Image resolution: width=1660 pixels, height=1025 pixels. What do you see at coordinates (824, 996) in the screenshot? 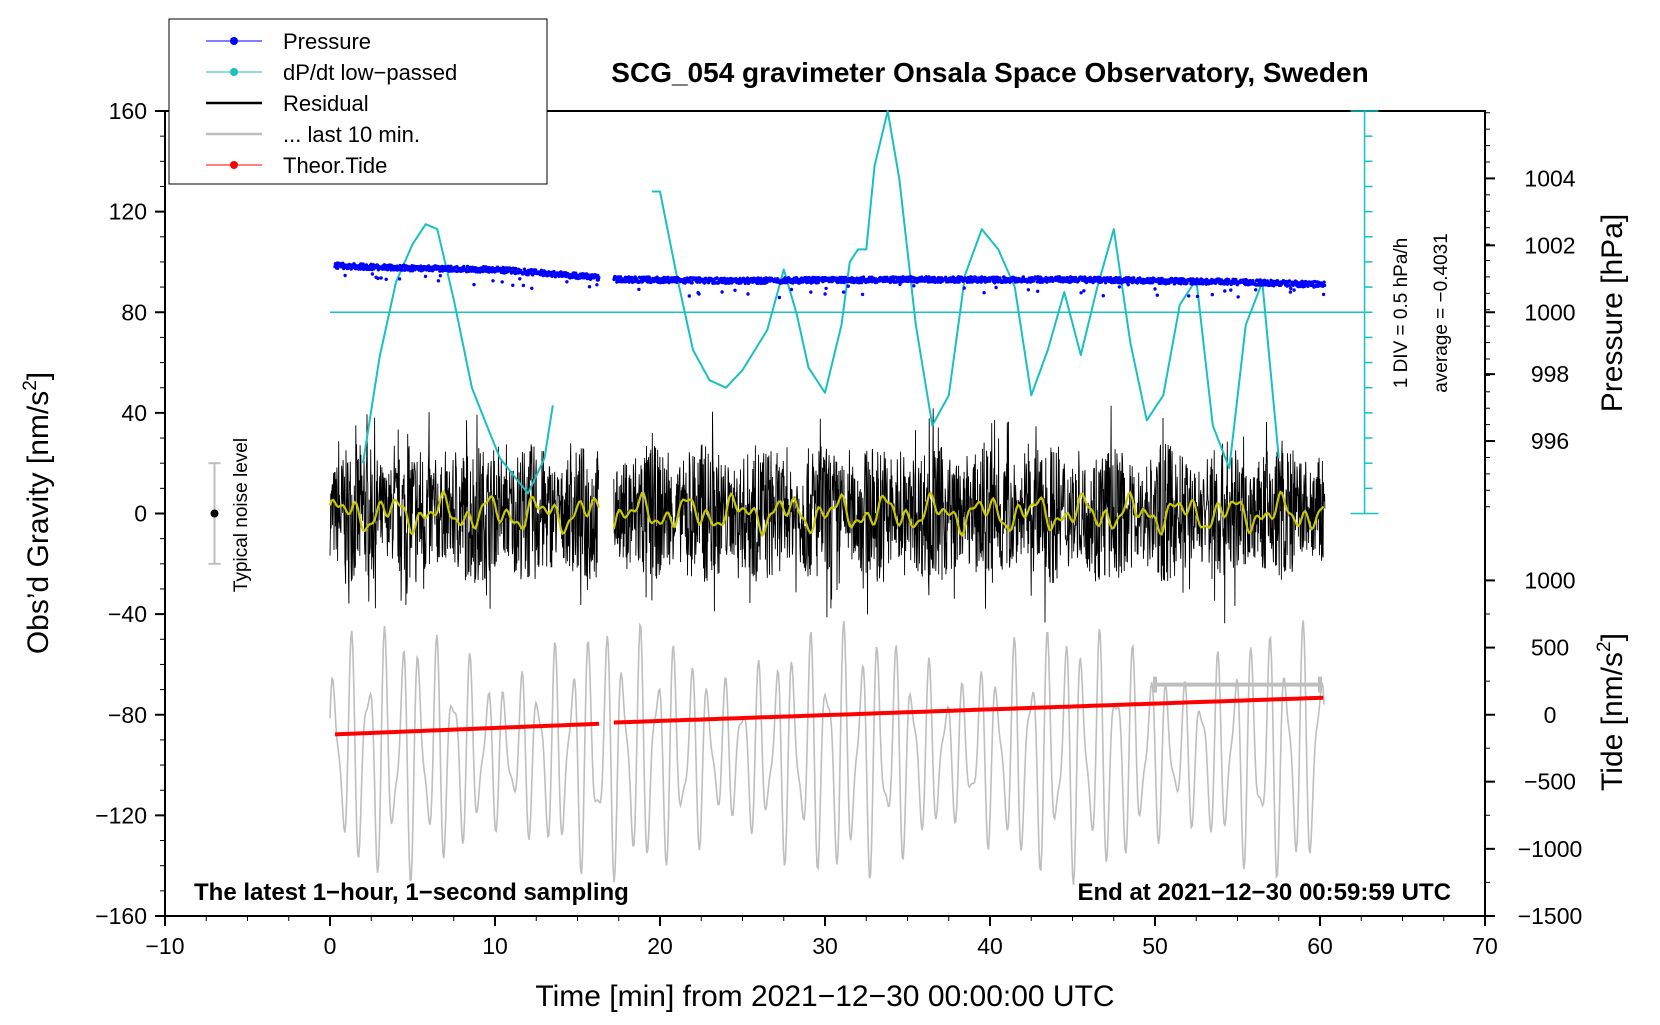
I see `x-axis-title: Time [min] from 2021−12−30 00:00:00 UTC` at bounding box center [824, 996].